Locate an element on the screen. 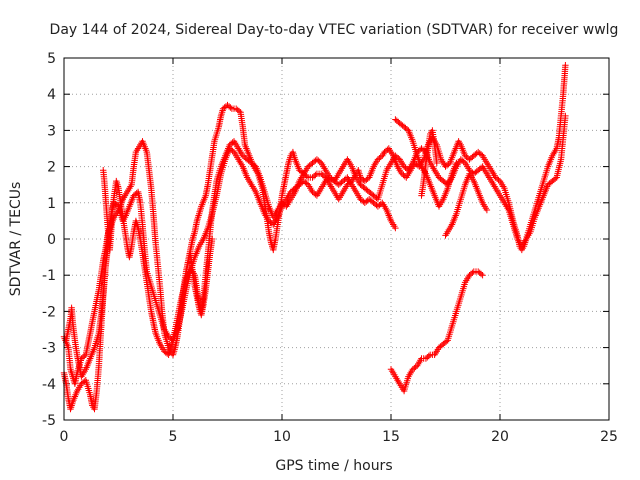 The height and width of the screenshot is (480, 640). y-tick-label: 4 is located at coordinates (51, 95).